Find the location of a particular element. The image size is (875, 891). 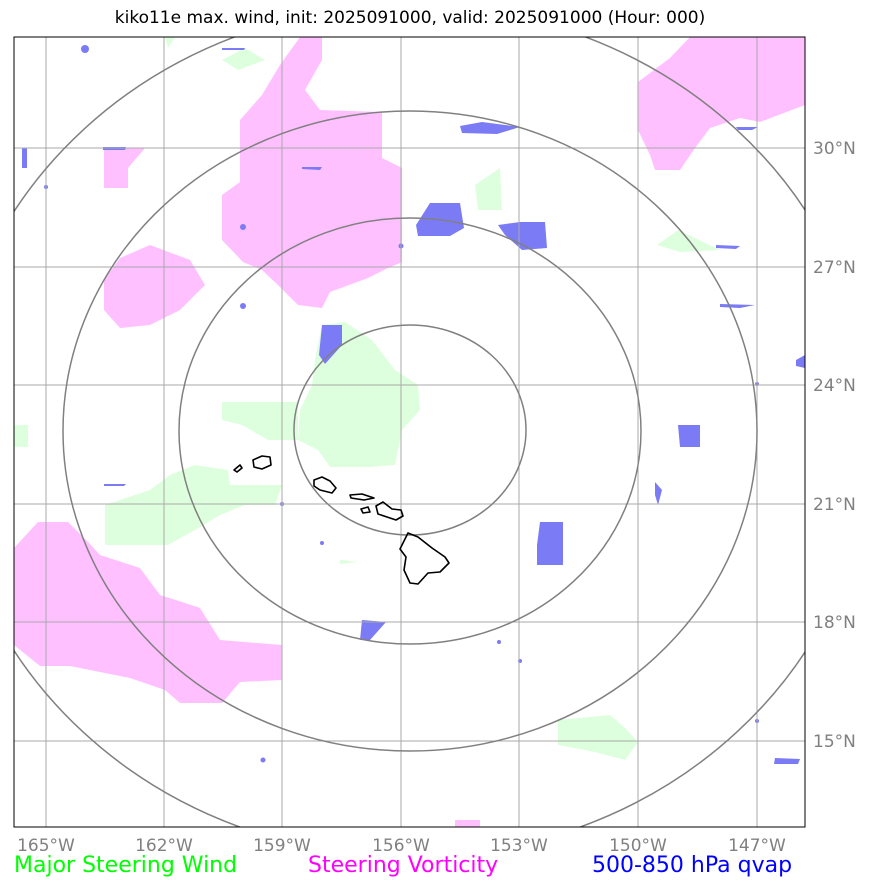

x-tick-label: 150°W is located at coordinates (638, 846).